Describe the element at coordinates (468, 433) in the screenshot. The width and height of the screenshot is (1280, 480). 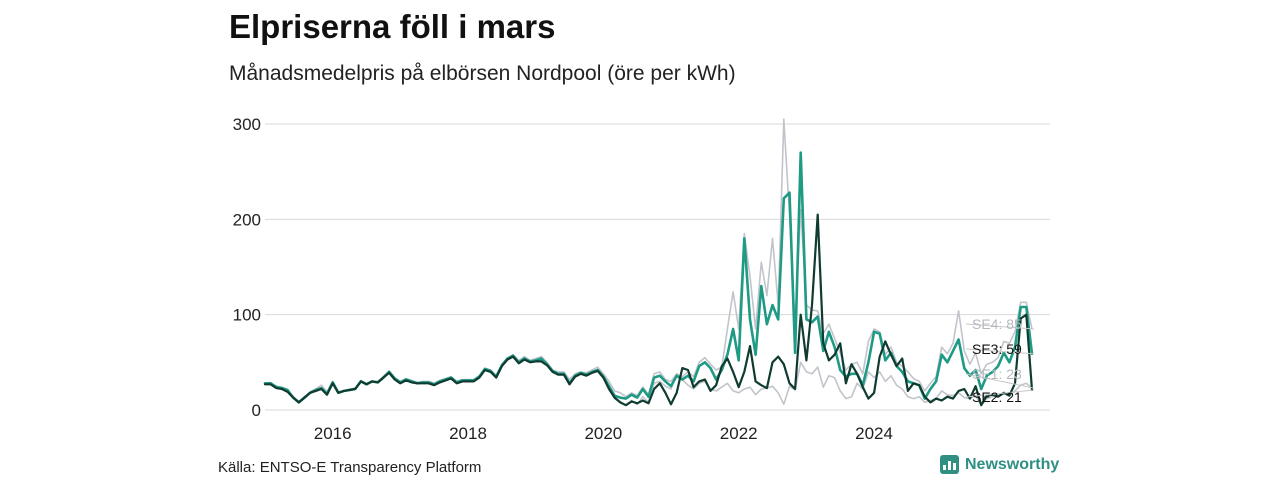
I see `x-tick-label: 2018` at that location.